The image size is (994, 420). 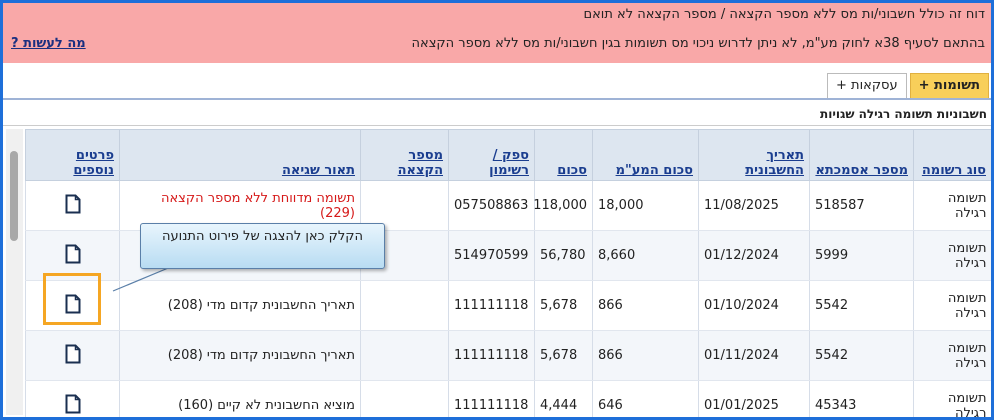 What do you see at coordinates (645, 255) in the screenshot?
I see `cell: 8,660` at bounding box center [645, 255].